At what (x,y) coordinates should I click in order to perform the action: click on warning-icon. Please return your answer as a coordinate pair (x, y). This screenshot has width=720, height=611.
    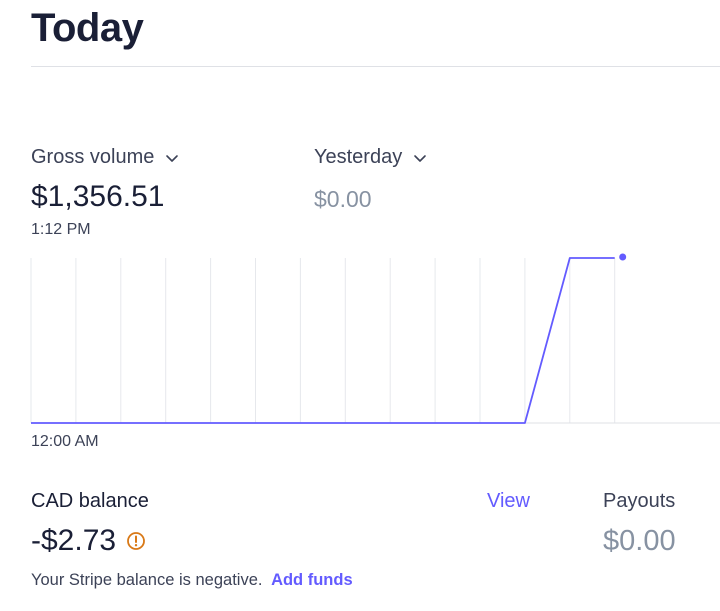
    Looking at the image, I should click on (136, 541).